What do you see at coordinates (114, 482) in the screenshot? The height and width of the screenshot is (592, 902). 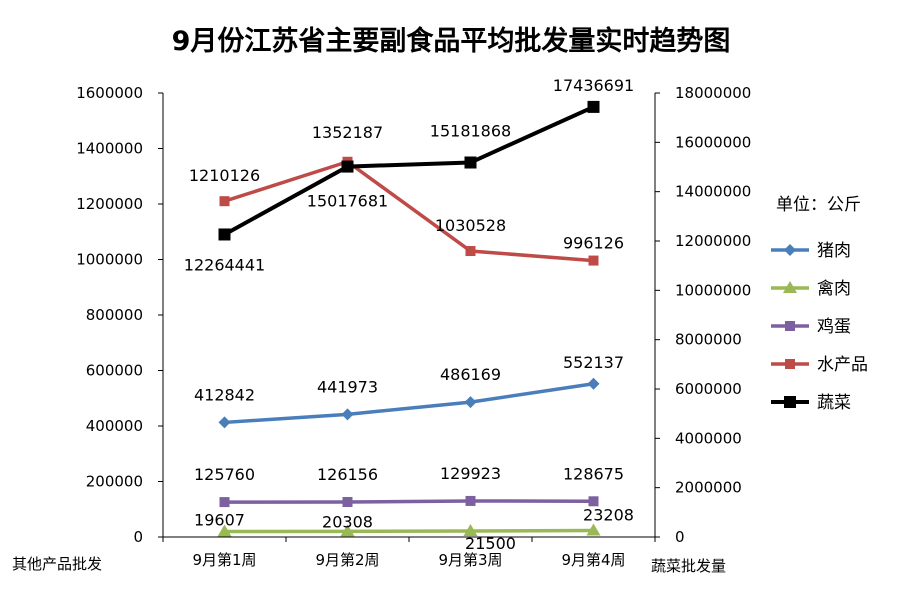 I see `left-tick-label: 200000` at bounding box center [114, 482].